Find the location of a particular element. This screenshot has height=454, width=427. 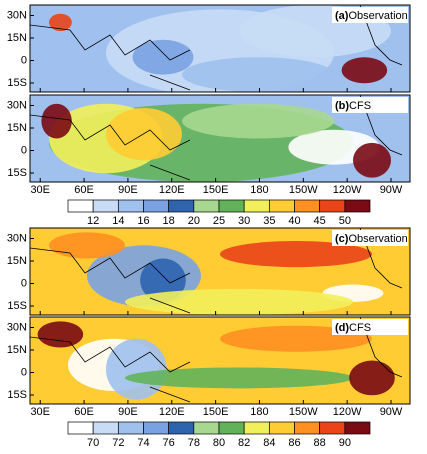

colorbar-label: 18 is located at coordinates (169, 221).